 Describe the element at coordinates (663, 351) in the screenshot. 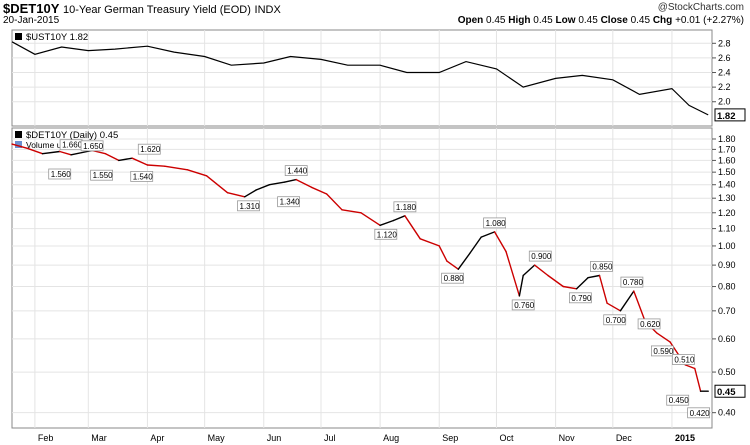

I see `annotation-label: 0.590` at that location.